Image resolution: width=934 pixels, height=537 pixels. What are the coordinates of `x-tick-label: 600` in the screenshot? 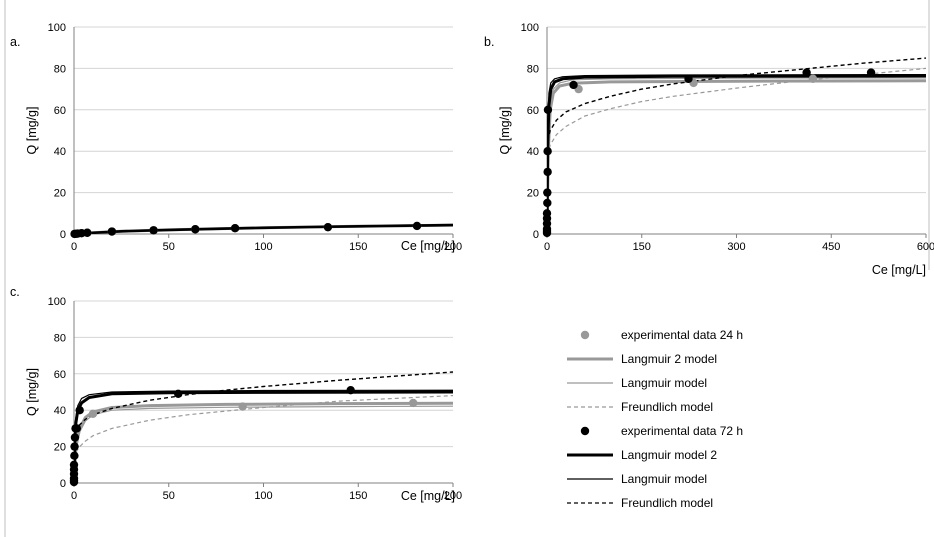 It's located at (925, 247).